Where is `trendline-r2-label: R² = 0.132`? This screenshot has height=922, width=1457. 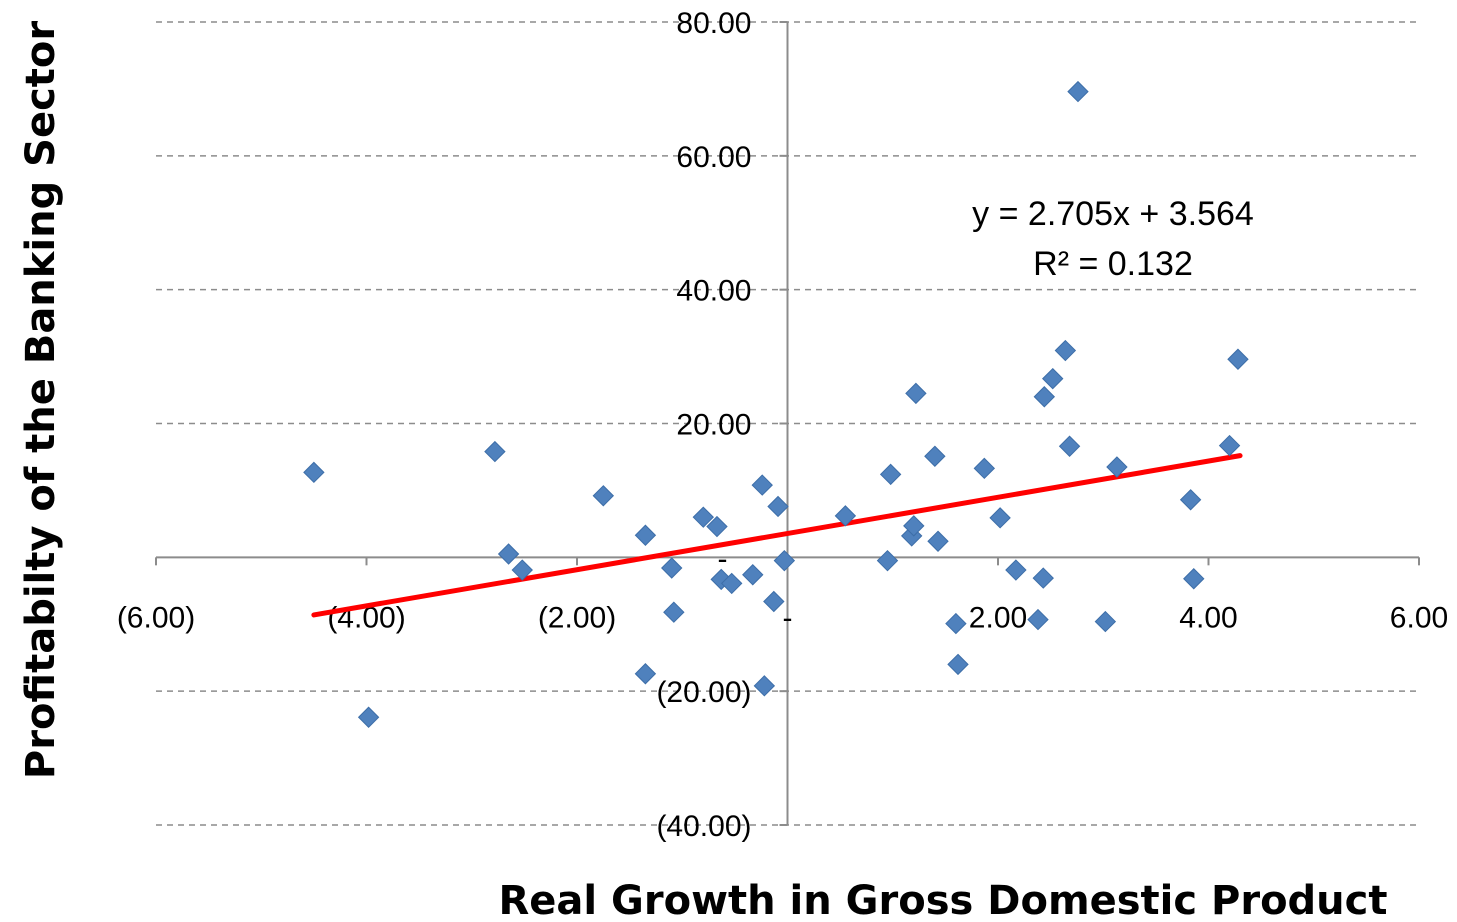 trendline-r2-label: R² = 0.132 is located at coordinates (1113, 264).